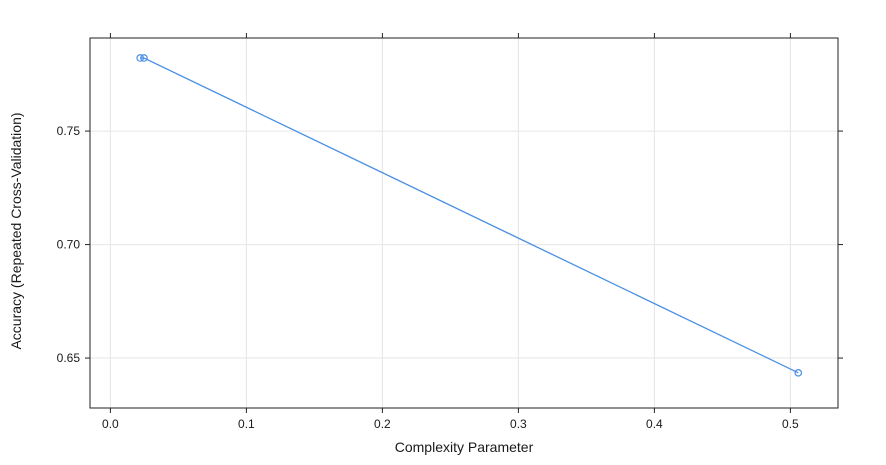  Describe the element at coordinates (16, 230) in the screenshot. I see `y-axis-label: Accuracy (Repeated Cross-Validation)` at that location.